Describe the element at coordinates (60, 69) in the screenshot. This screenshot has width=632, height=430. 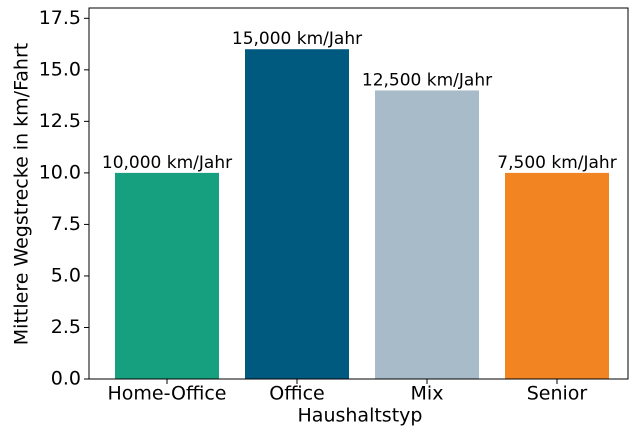
I see `y-tick-label: 15.0` at that location.